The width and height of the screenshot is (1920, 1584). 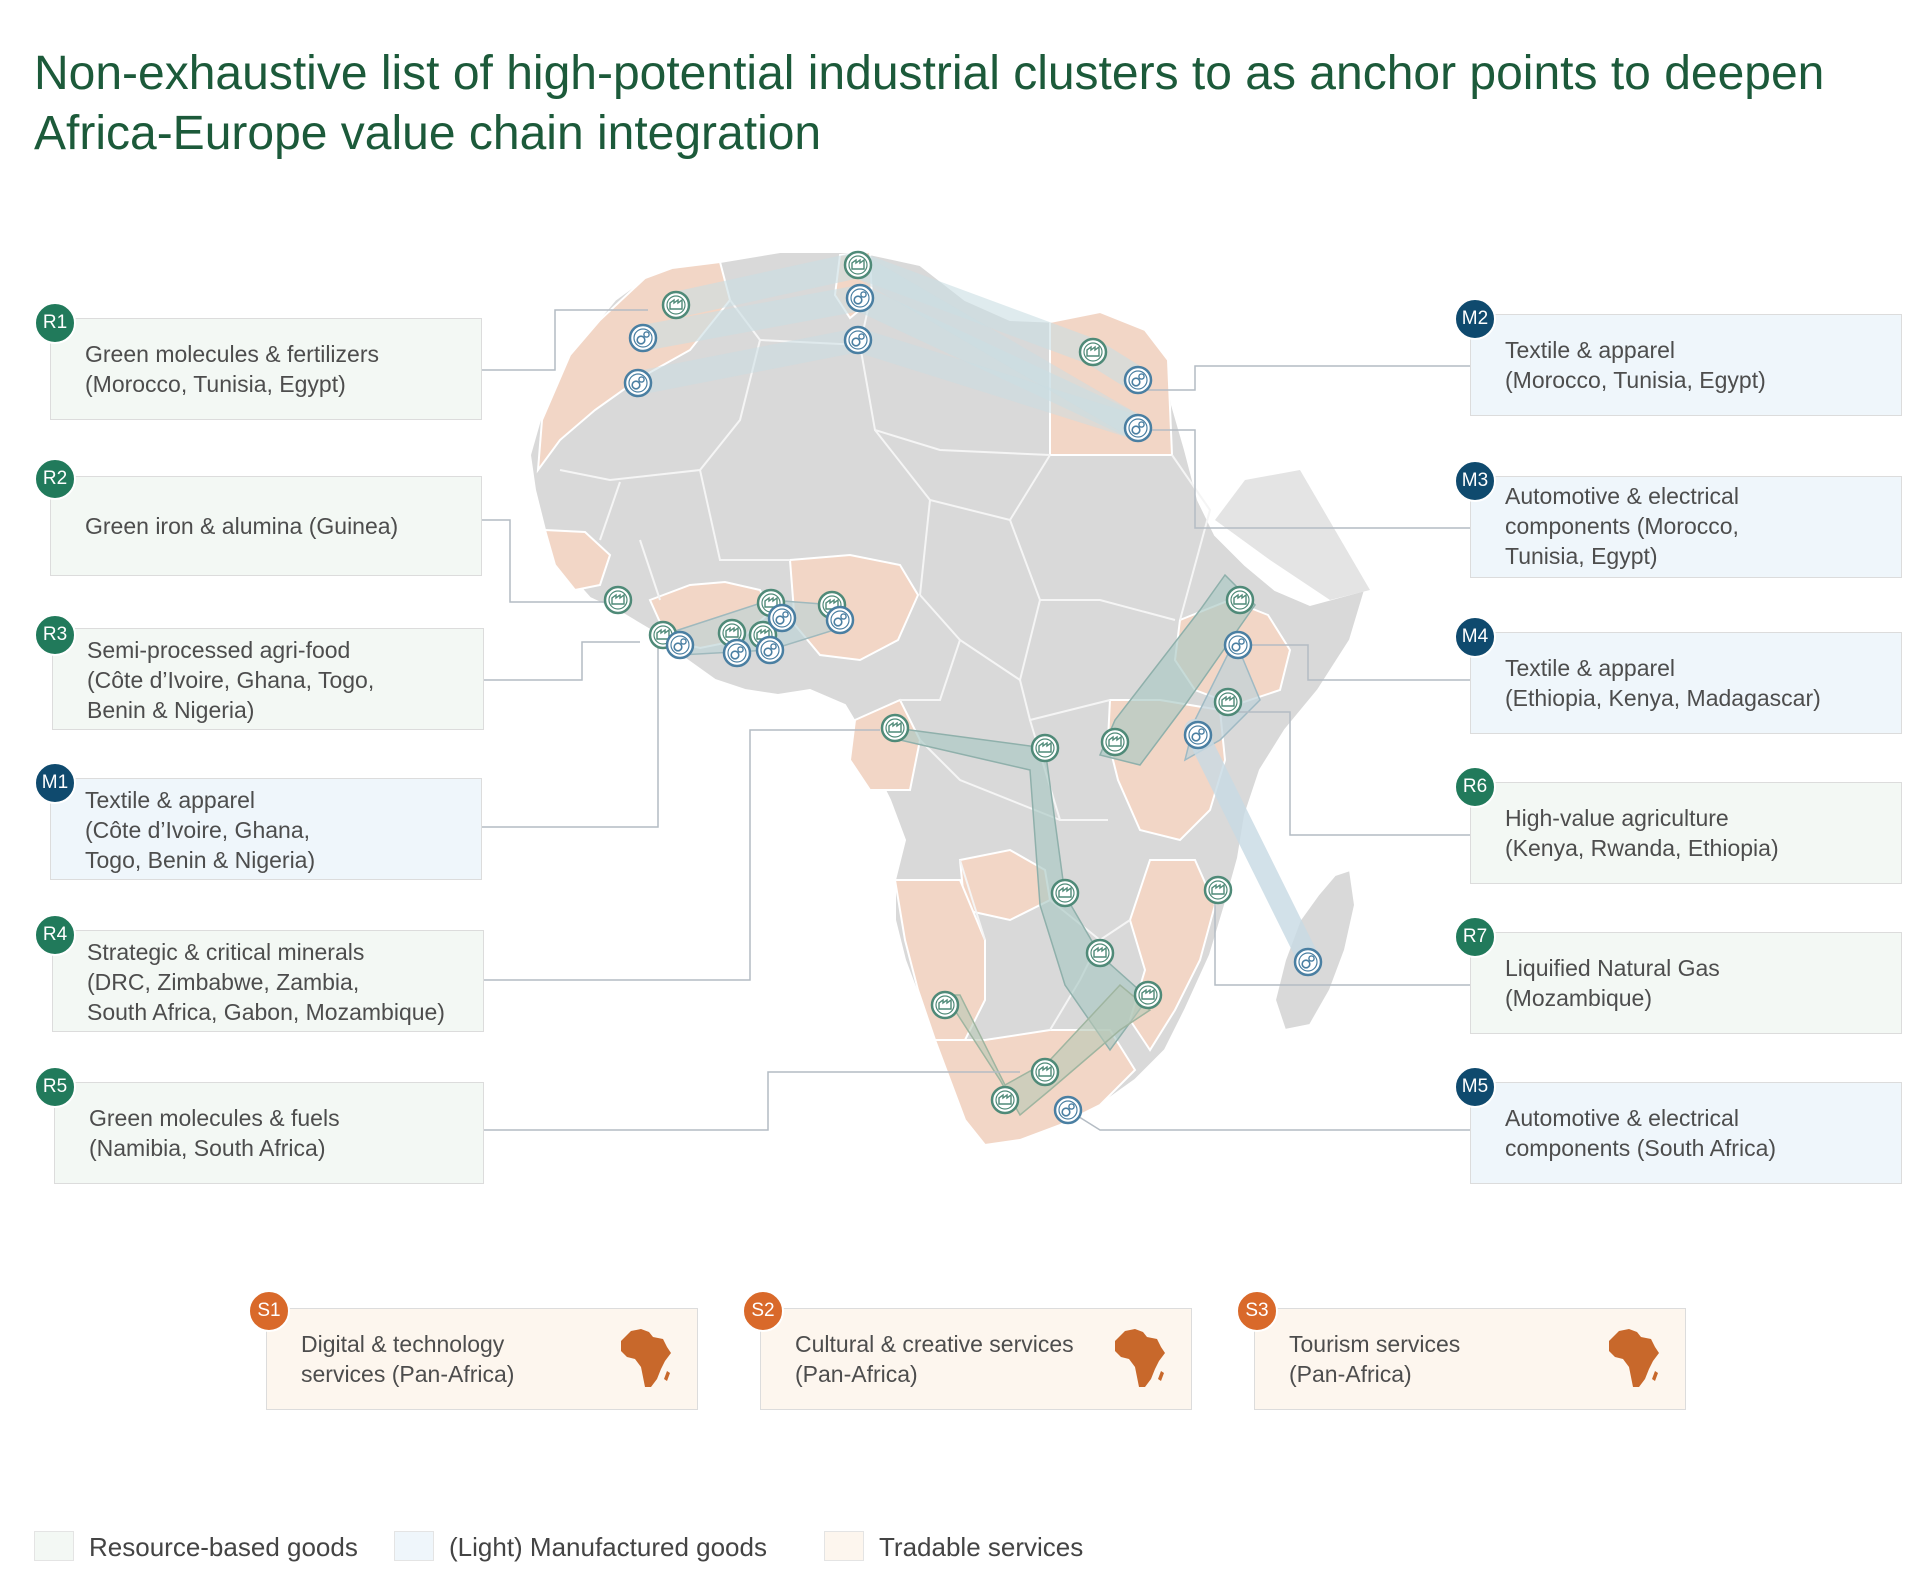 What do you see at coordinates (1622, 1118) in the screenshot?
I see `cluster-label: Automotive & electrical` at bounding box center [1622, 1118].